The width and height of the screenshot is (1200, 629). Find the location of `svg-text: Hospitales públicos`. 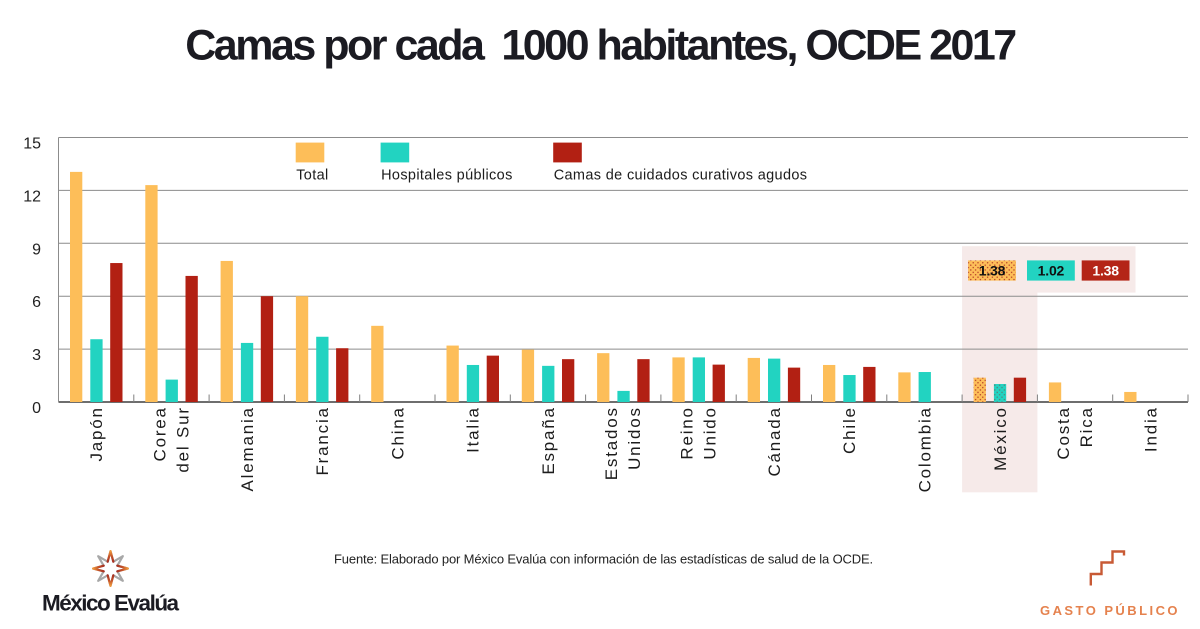

svg-text: Hospitales públicos is located at coordinates (447, 176).